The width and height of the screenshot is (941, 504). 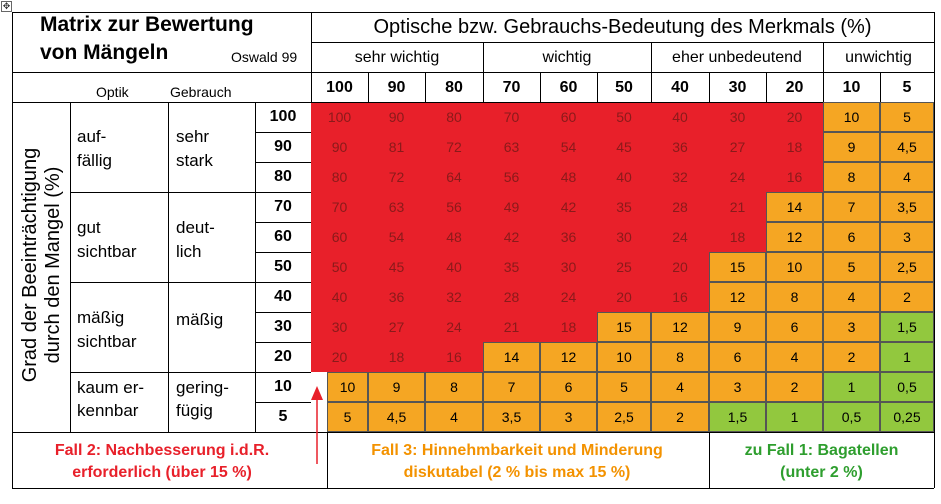 What do you see at coordinates (200, 319) in the screenshot?
I see `gebrauch-label-line: mäßig` at bounding box center [200, 319].